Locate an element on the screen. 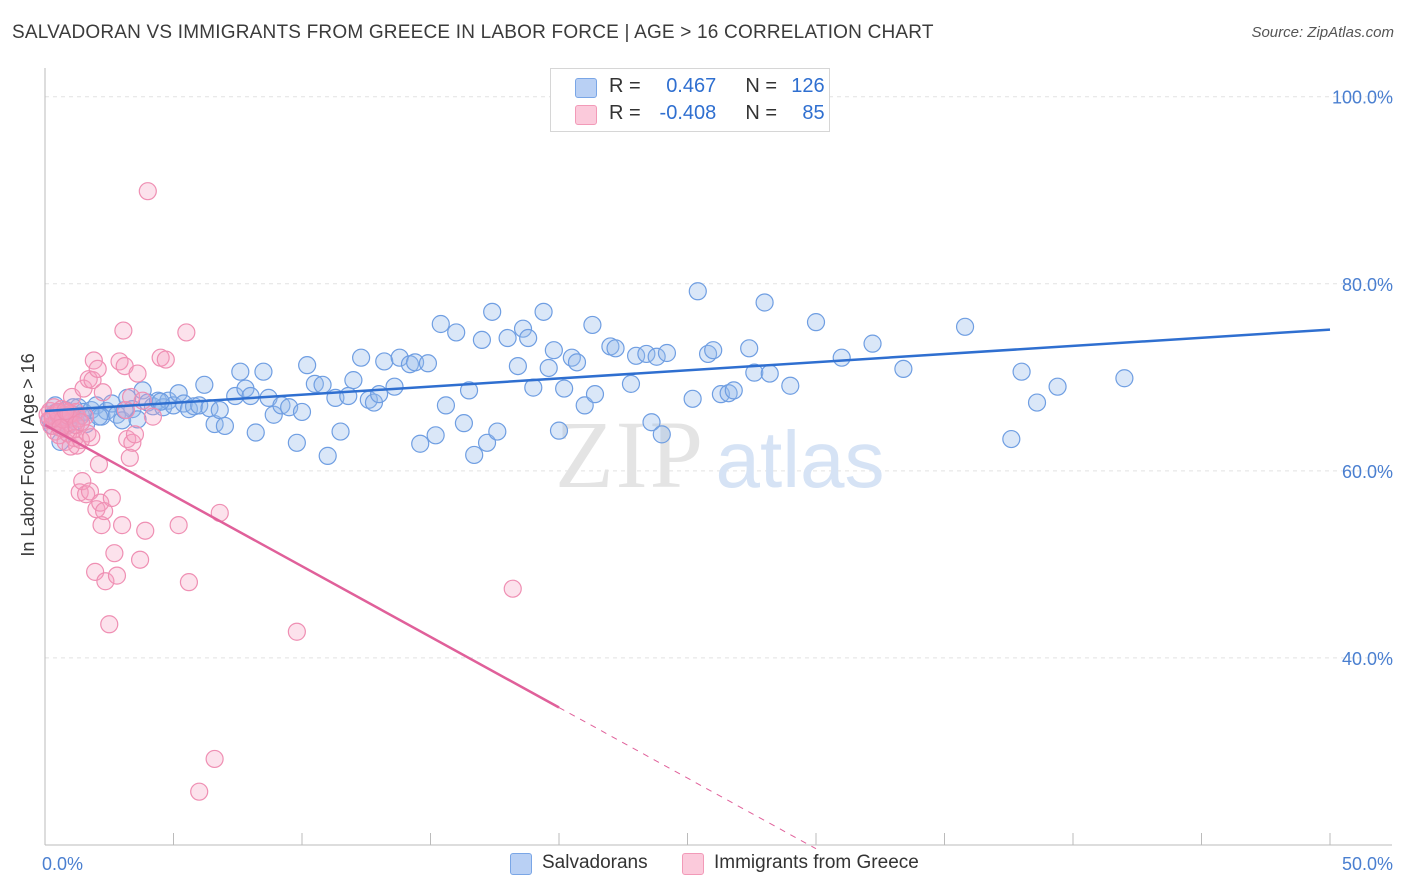 Image resolution: width=1406 pixels, height=892 pixels. legend-n-label: N = is located at coordinates (761, 86).